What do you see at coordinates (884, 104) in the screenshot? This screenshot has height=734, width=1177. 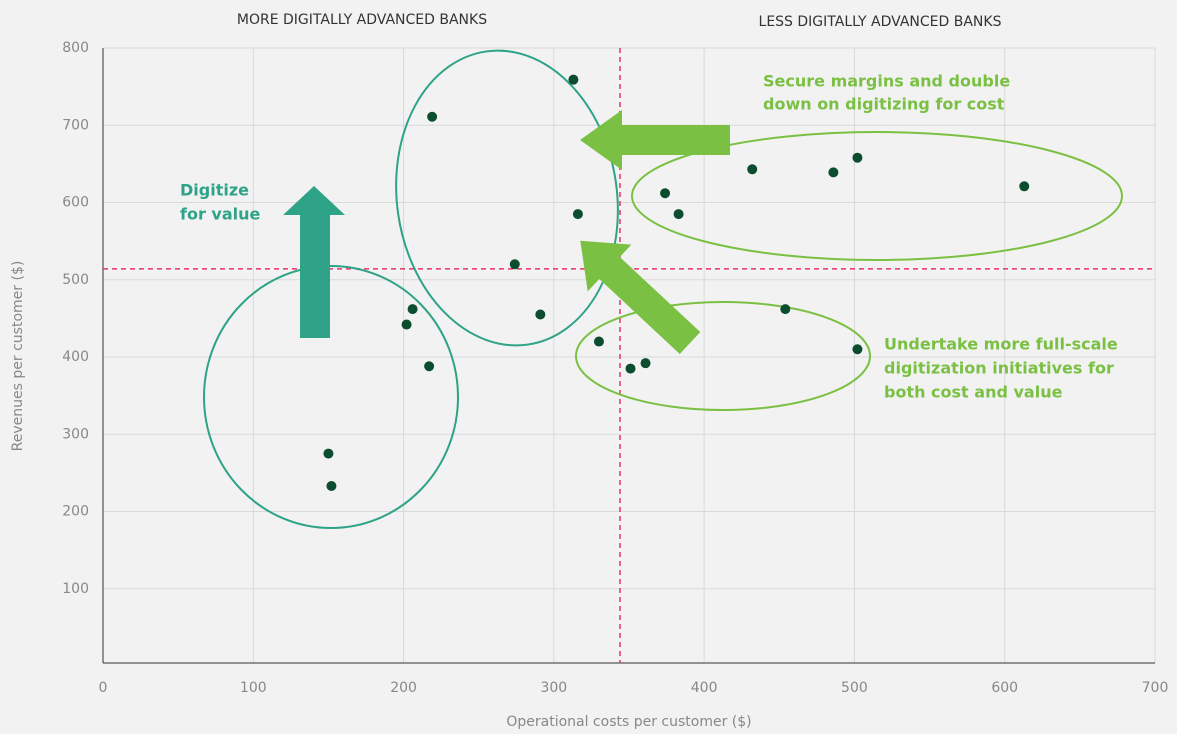 I see `annotation: down on digitizing for cost` at bounding box center [884, 104].